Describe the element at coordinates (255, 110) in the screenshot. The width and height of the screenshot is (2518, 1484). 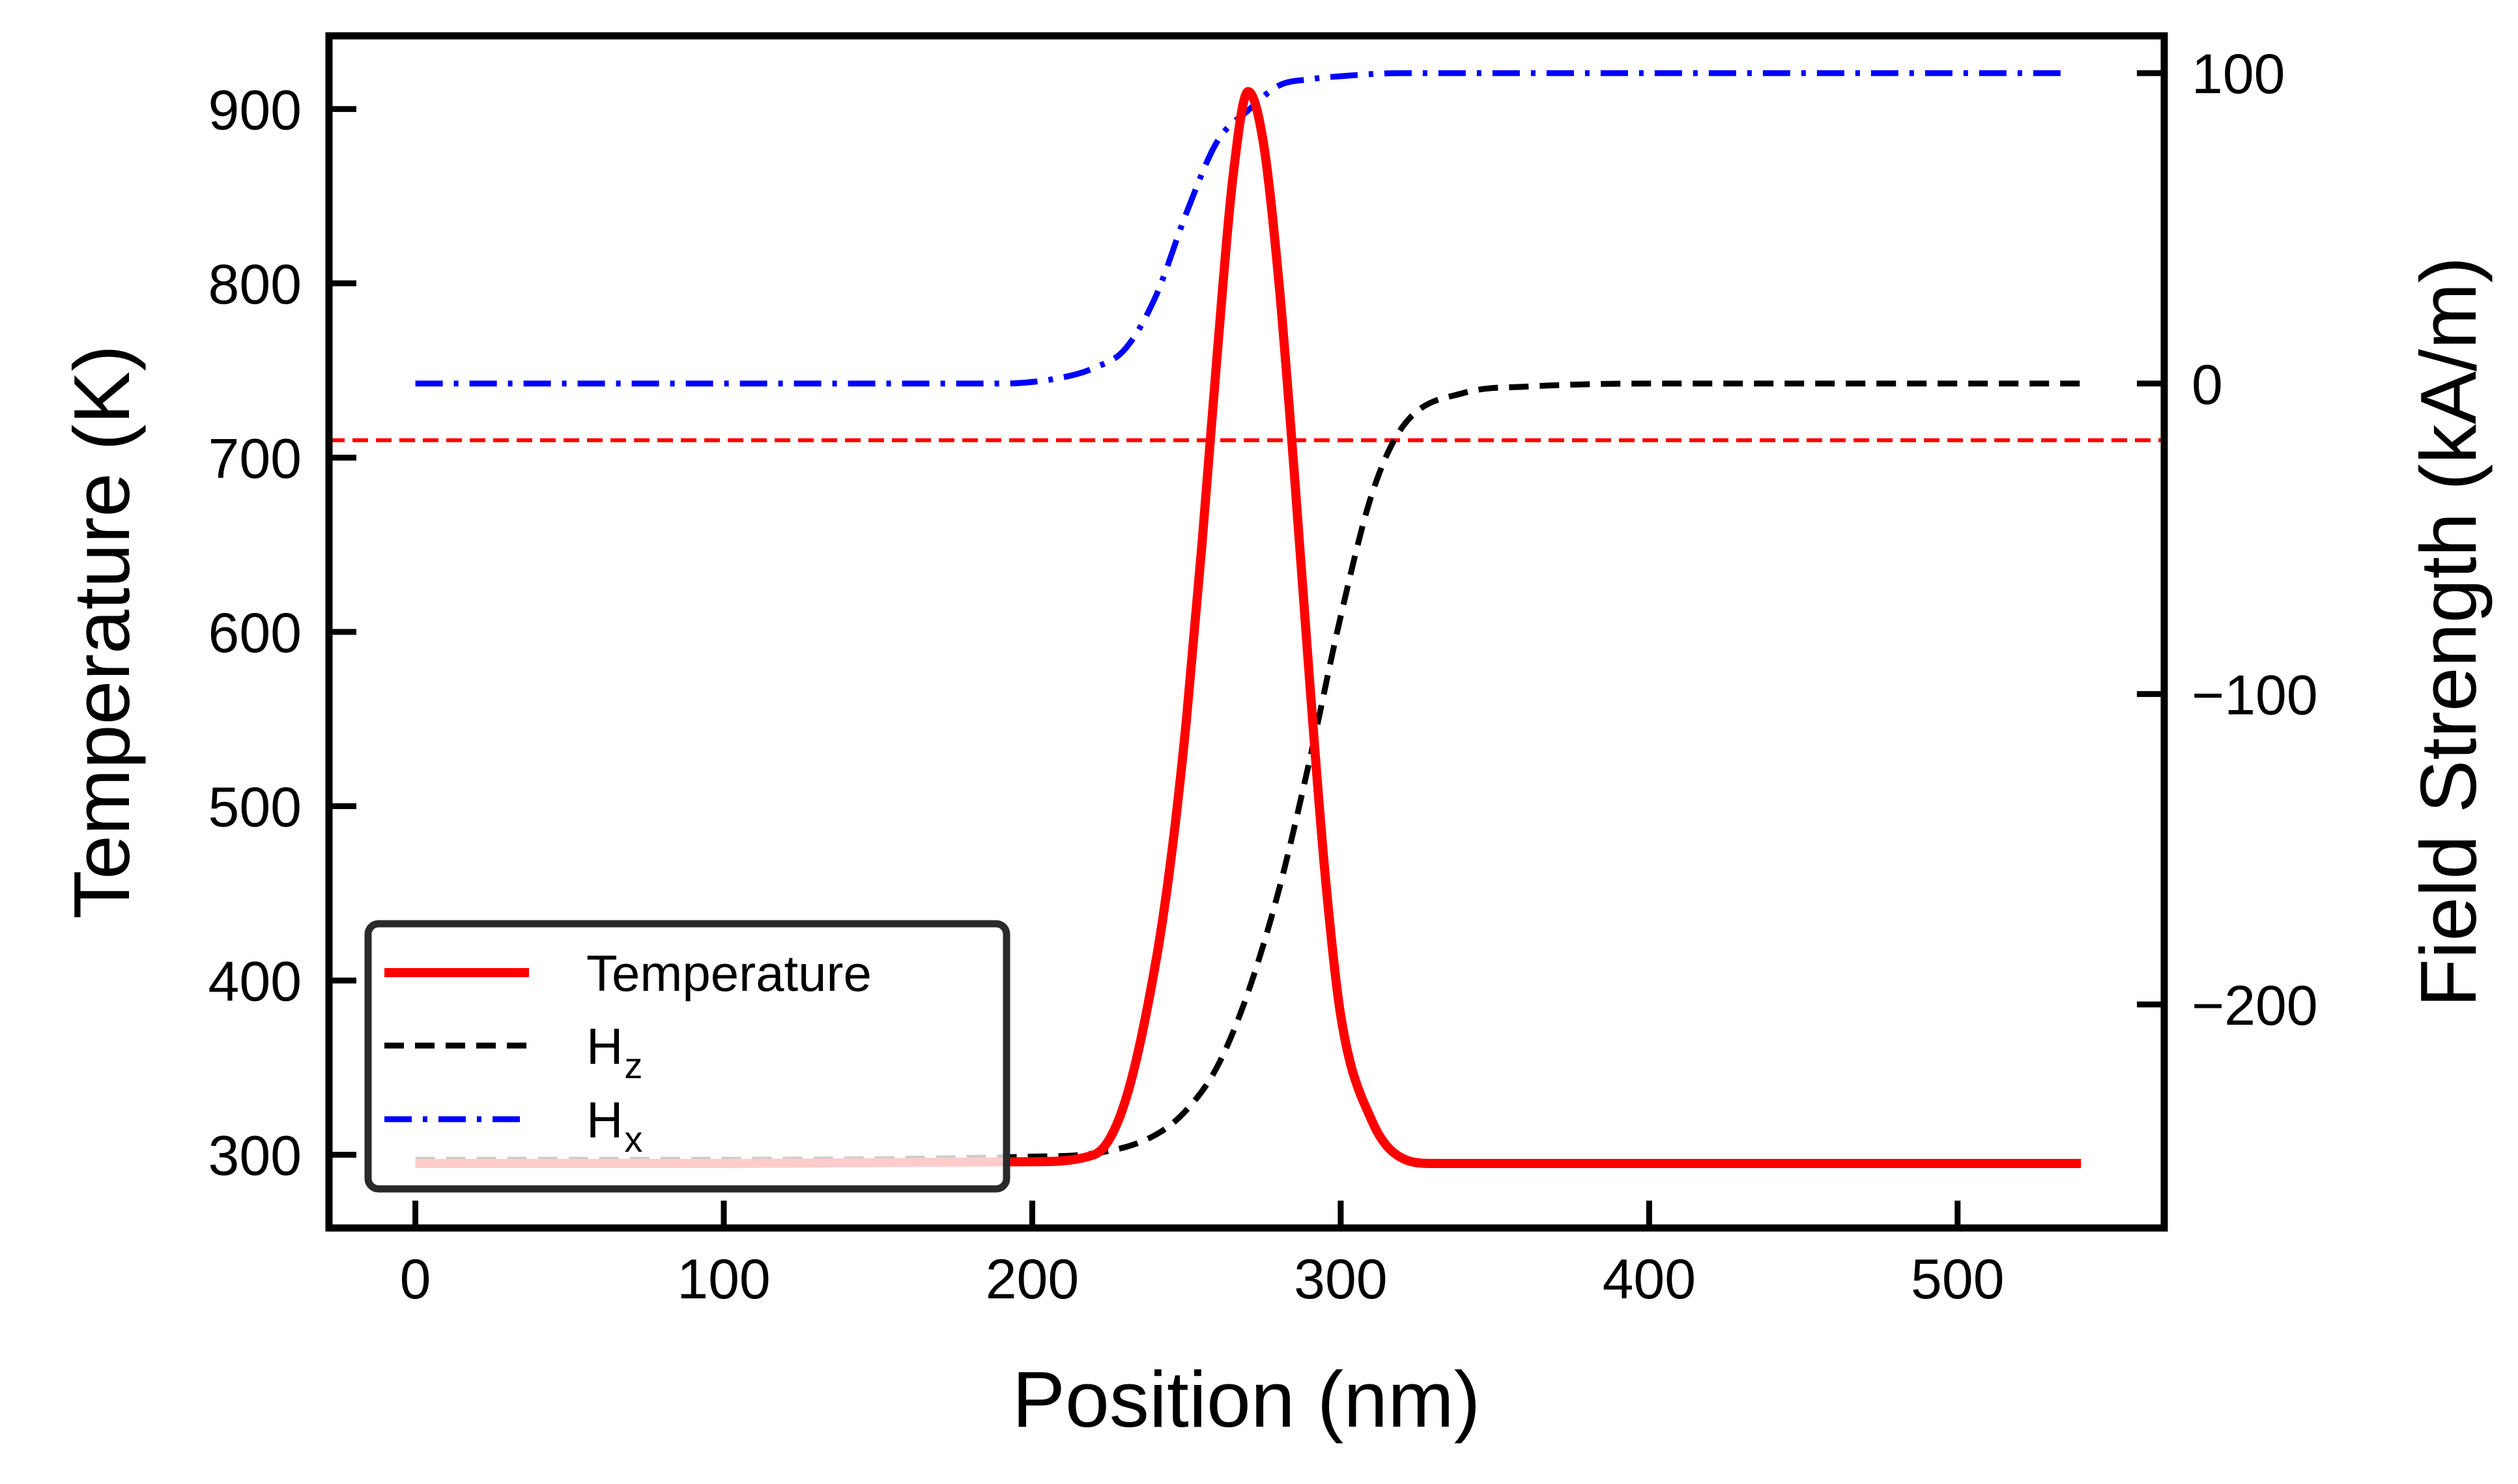
I see `left-y-tick-label: 900` at that location.